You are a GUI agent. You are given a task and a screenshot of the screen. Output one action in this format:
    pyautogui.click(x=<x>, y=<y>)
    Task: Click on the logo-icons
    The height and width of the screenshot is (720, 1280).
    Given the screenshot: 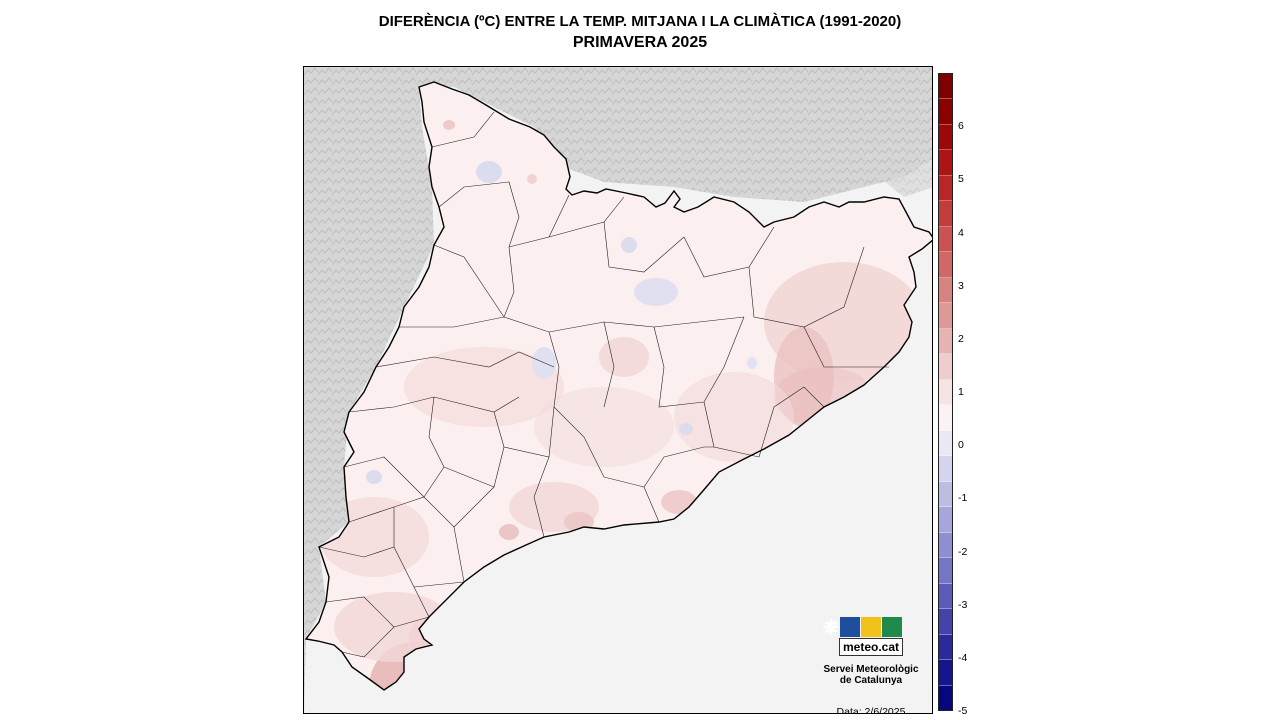 What is the action you would take?
    pyautogui.click(x=871, y=627)
    